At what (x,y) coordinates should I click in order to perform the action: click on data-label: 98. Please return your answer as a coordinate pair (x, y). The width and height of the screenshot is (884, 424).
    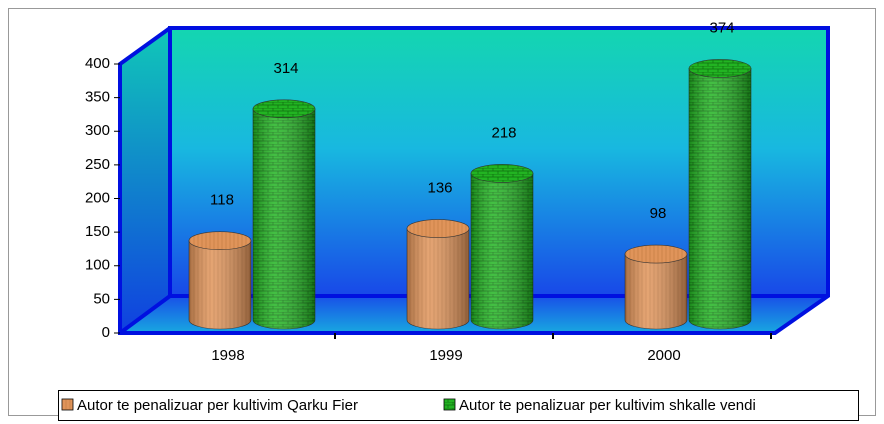
    Looking at the image, I should click on (658, 213).